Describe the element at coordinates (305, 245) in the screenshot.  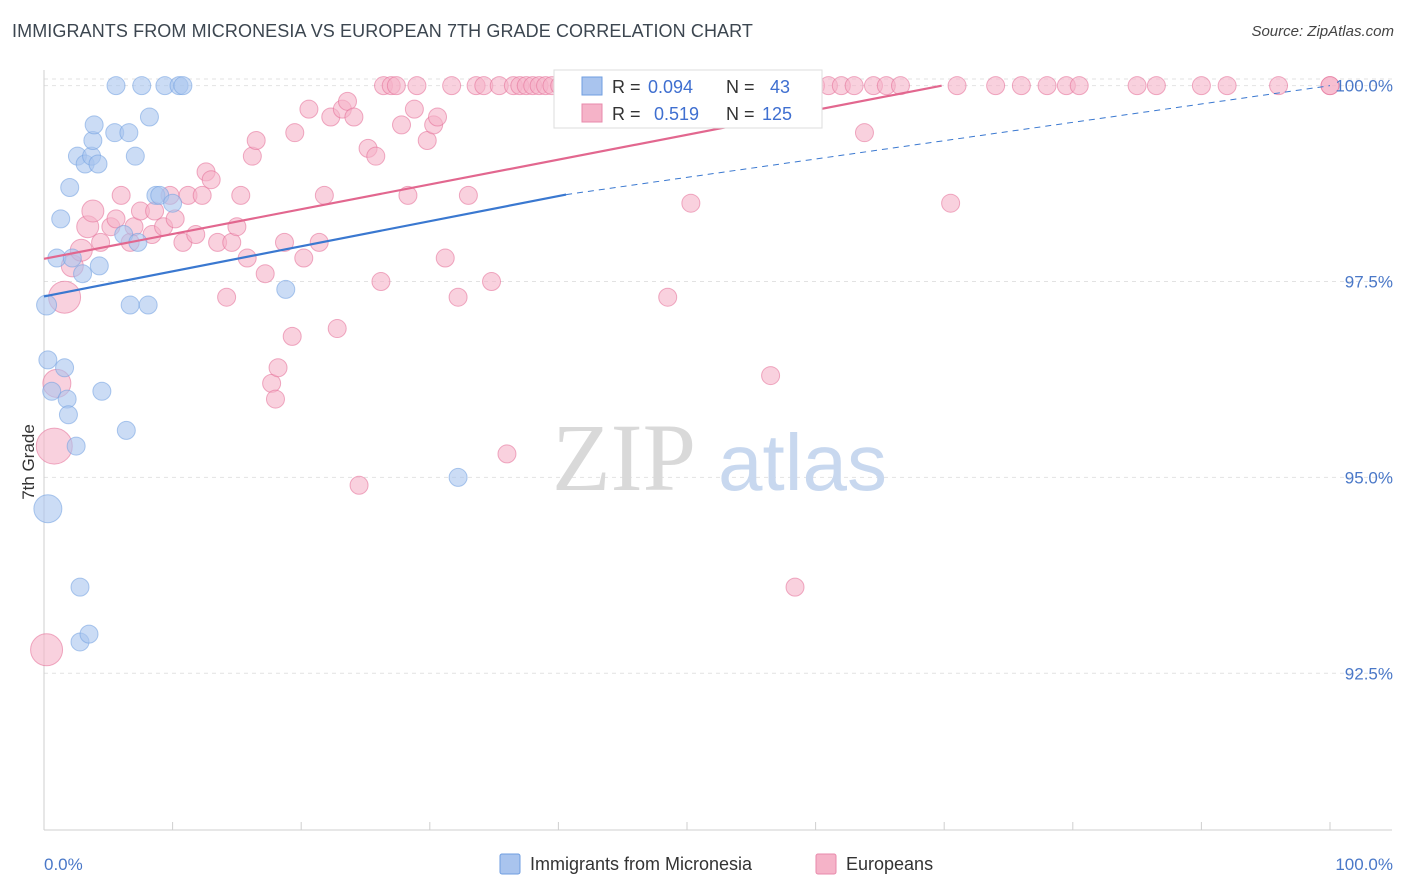
I see `trend-line-micronesia` at that location.